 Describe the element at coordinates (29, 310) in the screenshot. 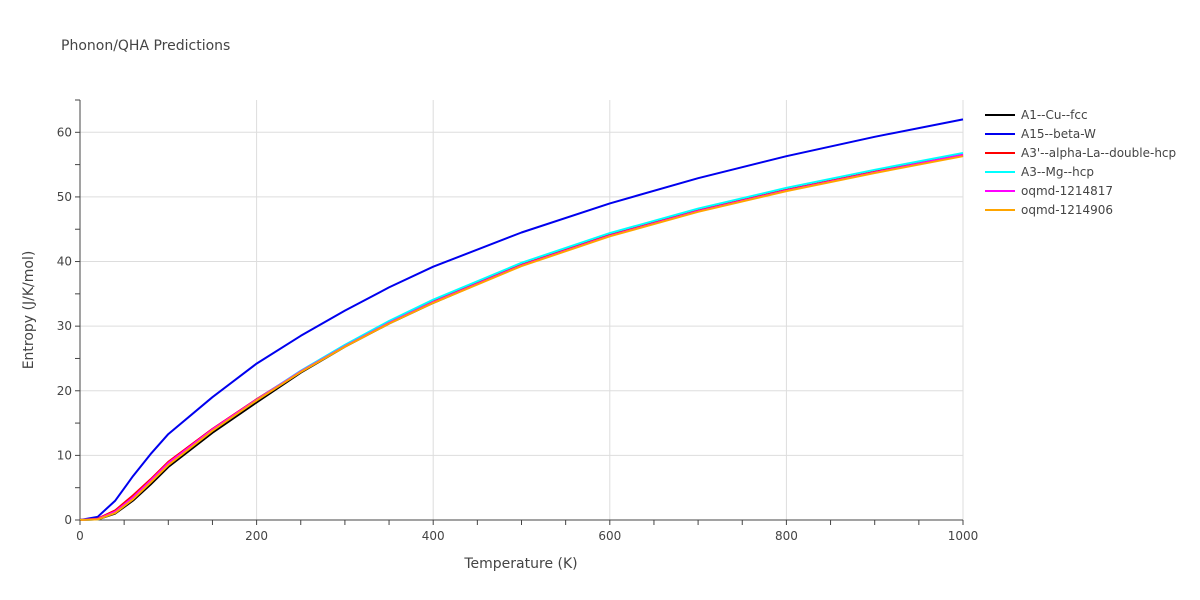

I see `y-axis-title: Entropy (J/K/mol)` at that location.